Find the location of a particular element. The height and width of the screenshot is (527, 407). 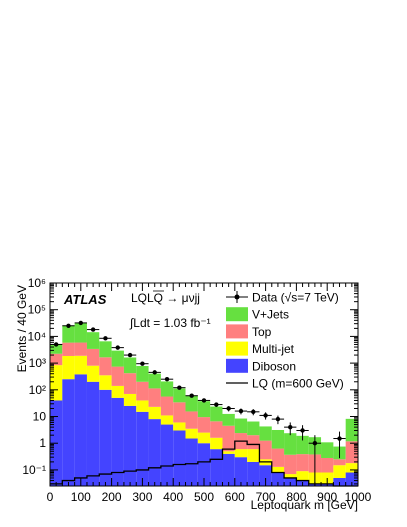

x-tick-label-5: 500 is located at coordinates (204, 497).